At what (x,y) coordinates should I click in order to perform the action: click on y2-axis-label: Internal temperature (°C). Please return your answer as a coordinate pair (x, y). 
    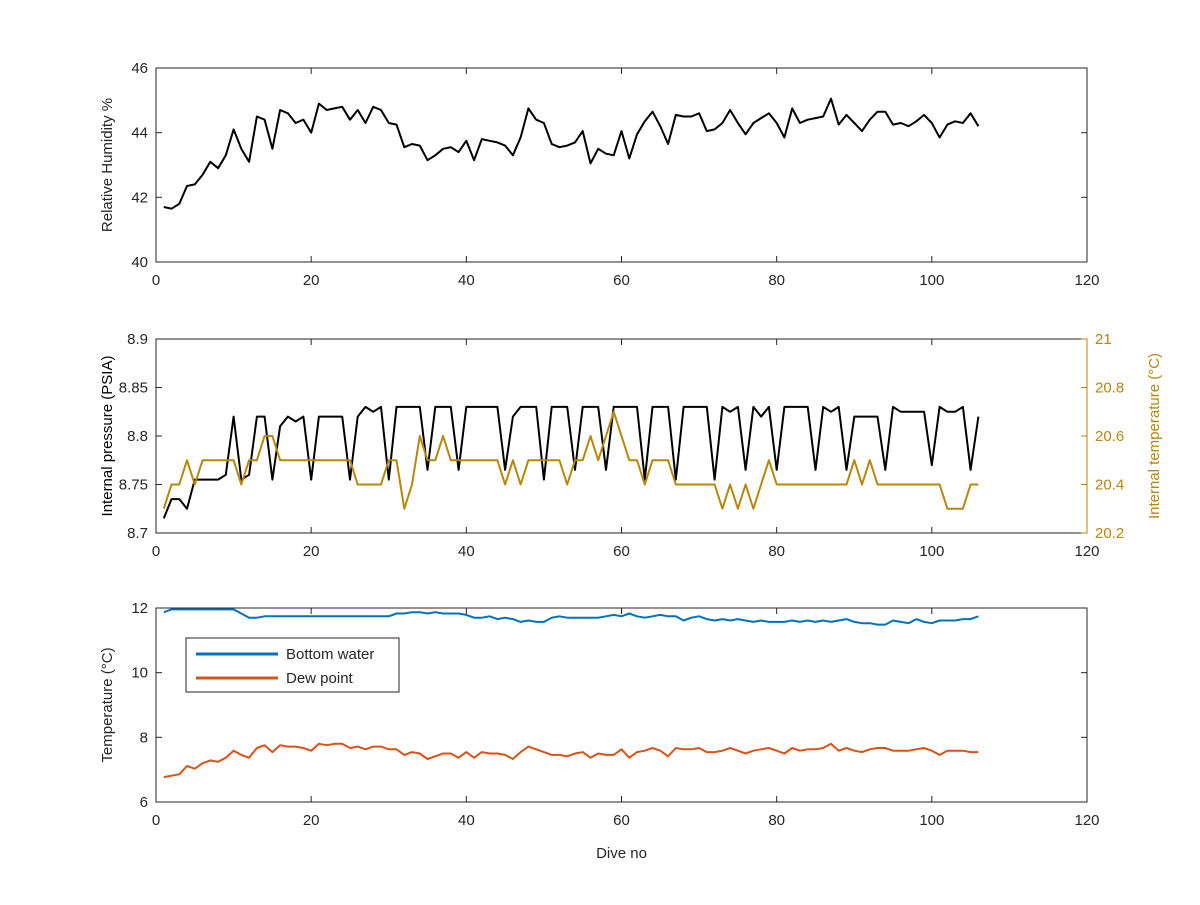
    Looking at the image, I should click on (1154, 436).